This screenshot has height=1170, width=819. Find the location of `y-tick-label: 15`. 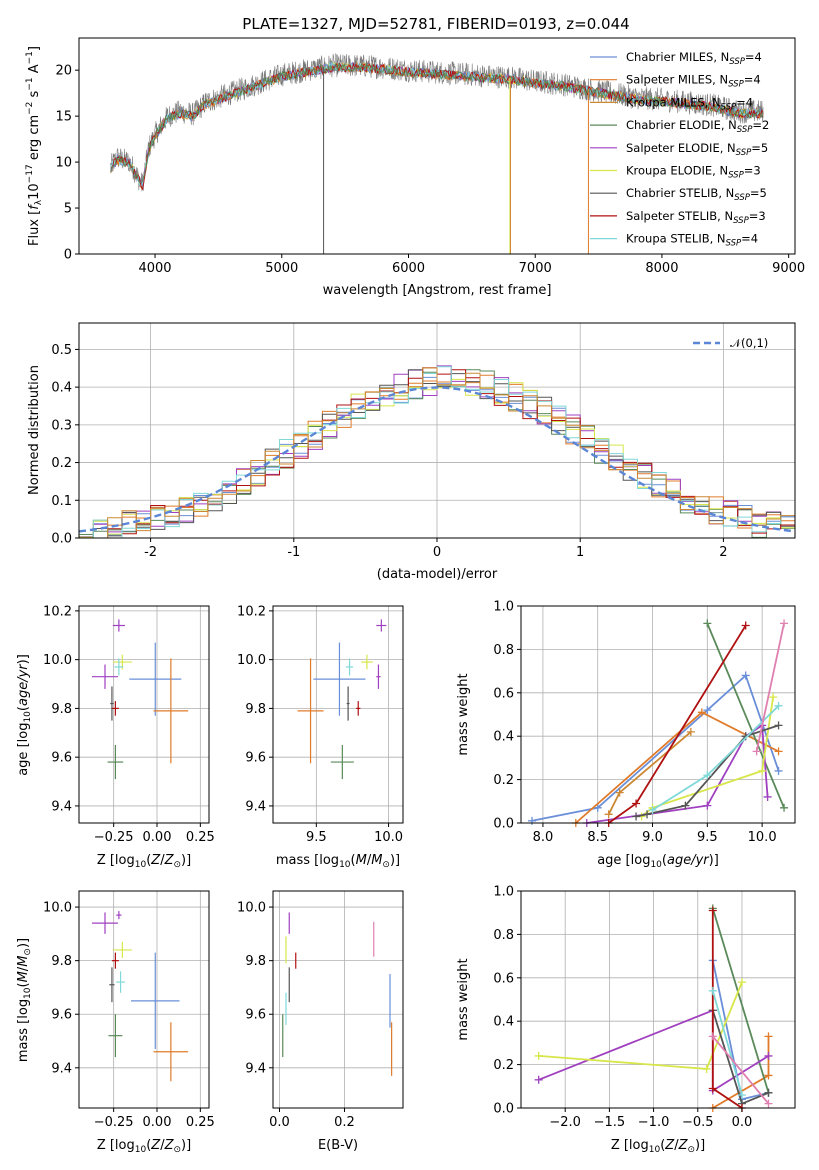

y-tick-label: 15 is located at coordinates (63, 117).